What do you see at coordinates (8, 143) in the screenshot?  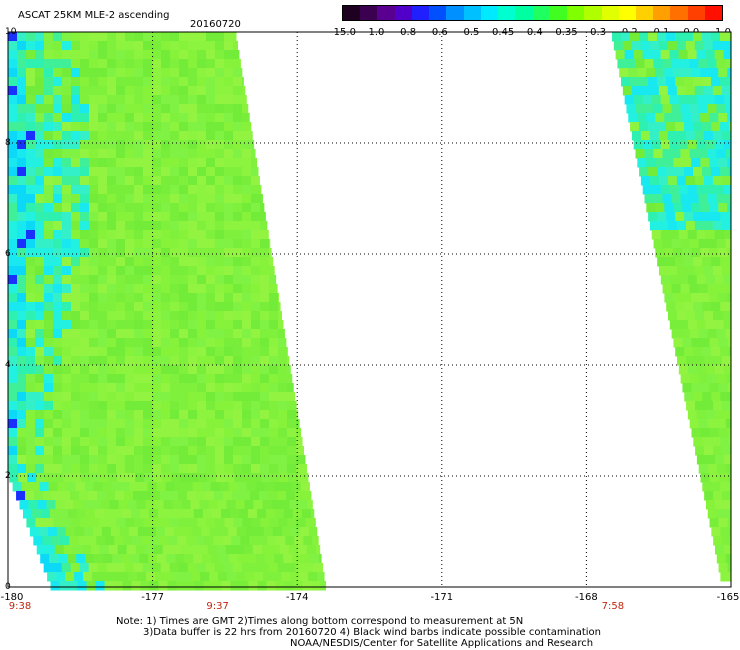 I see `y-tick-label: 8` at bounding box center [8, 143].